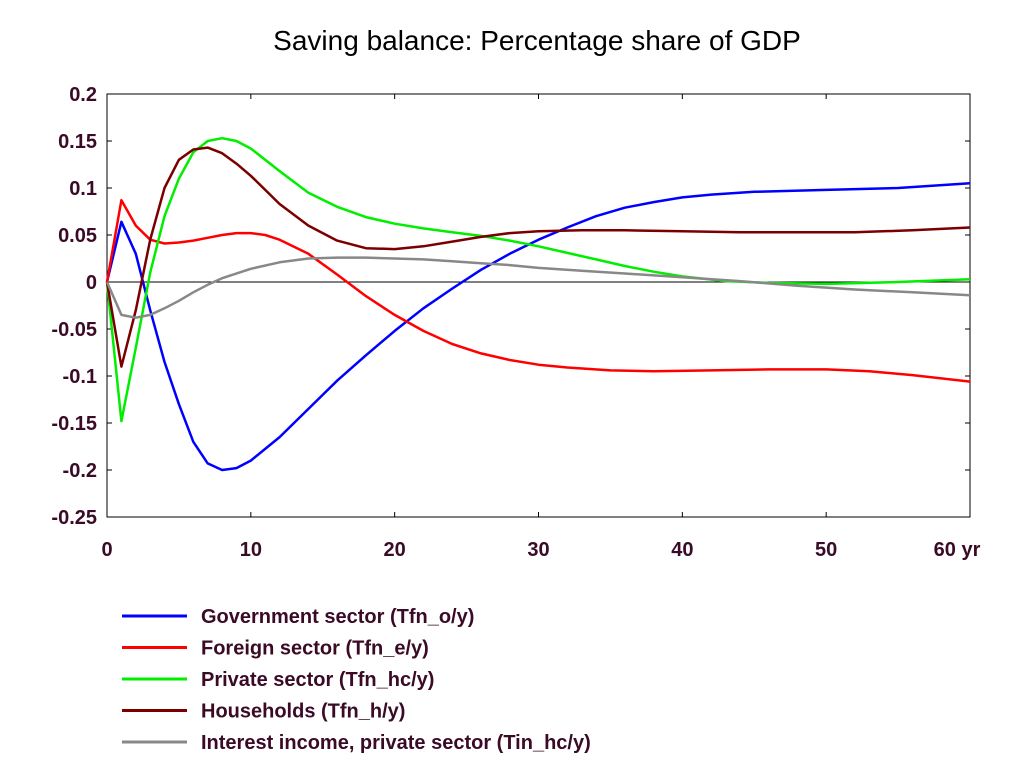 This screenshot has height=778, width=1024. Describe the element at coordinates (83, 95) in the screenshot. I see `y-tick-label: 0.2` at that location.